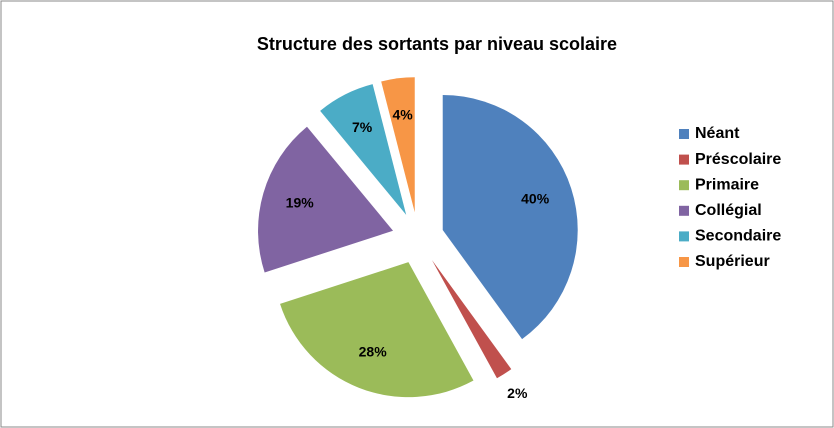 This screenshot has height=428, width=834. I want to click on data-label: 19%, so click(300, 202).